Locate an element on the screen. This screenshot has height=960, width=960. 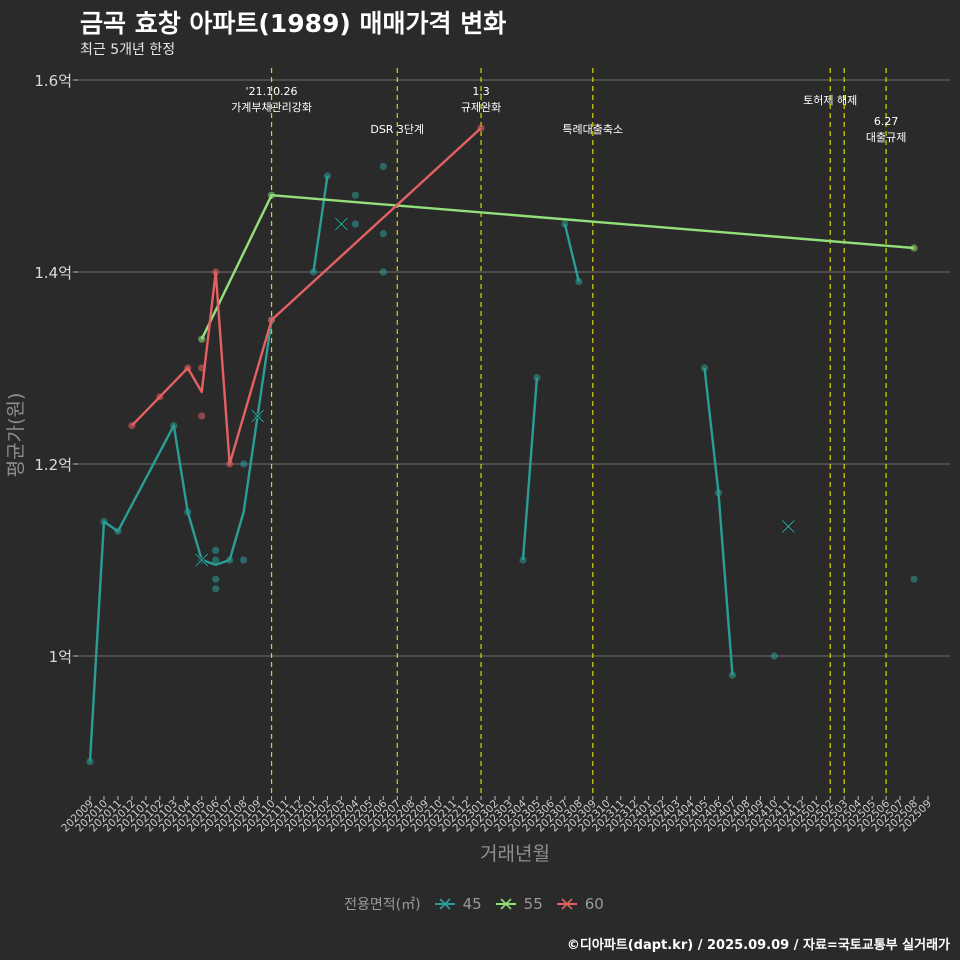
legend-title: 전용면적(㎡) is located at coordinates (382, 905).